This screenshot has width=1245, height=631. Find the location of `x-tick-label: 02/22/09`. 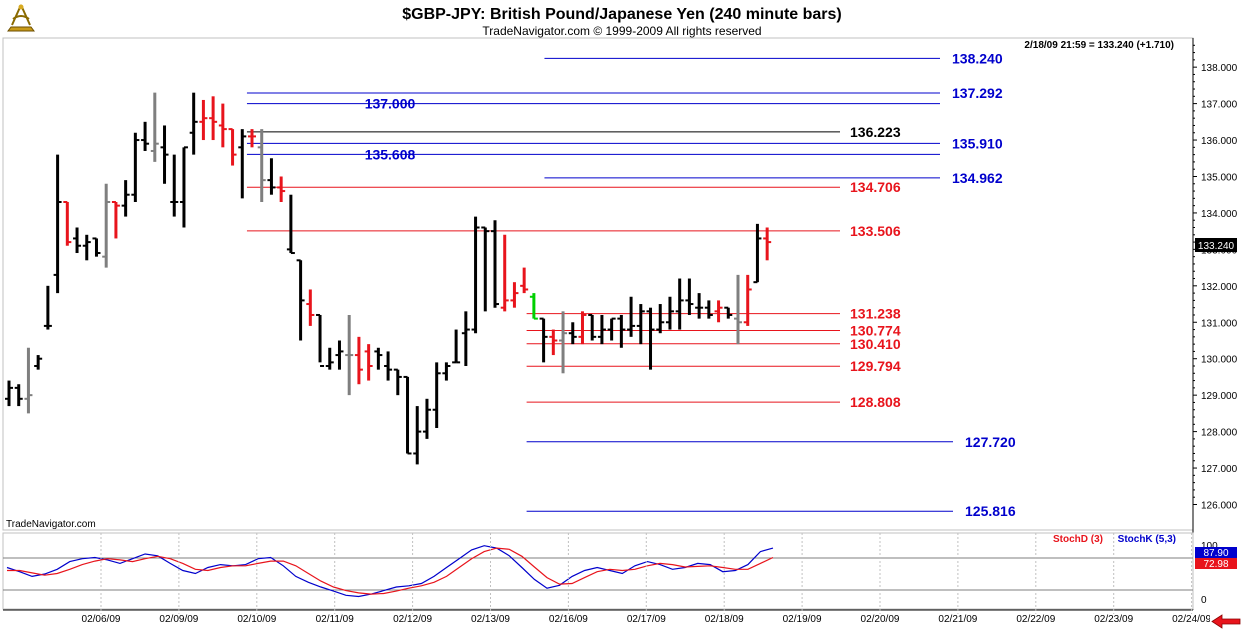

x-tick-label: 02/22/09 is located at coordinates (1035, 619).